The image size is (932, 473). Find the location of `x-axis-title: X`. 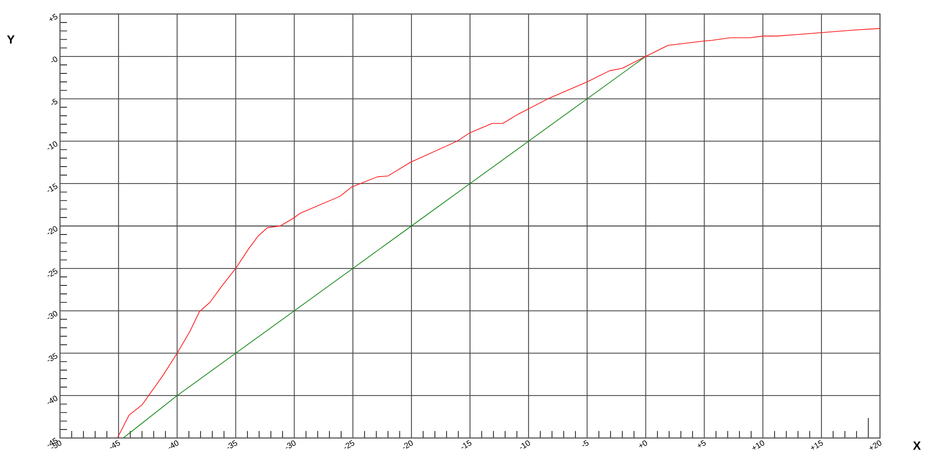

x-axis-title: X is located at coordinates (917, 446).